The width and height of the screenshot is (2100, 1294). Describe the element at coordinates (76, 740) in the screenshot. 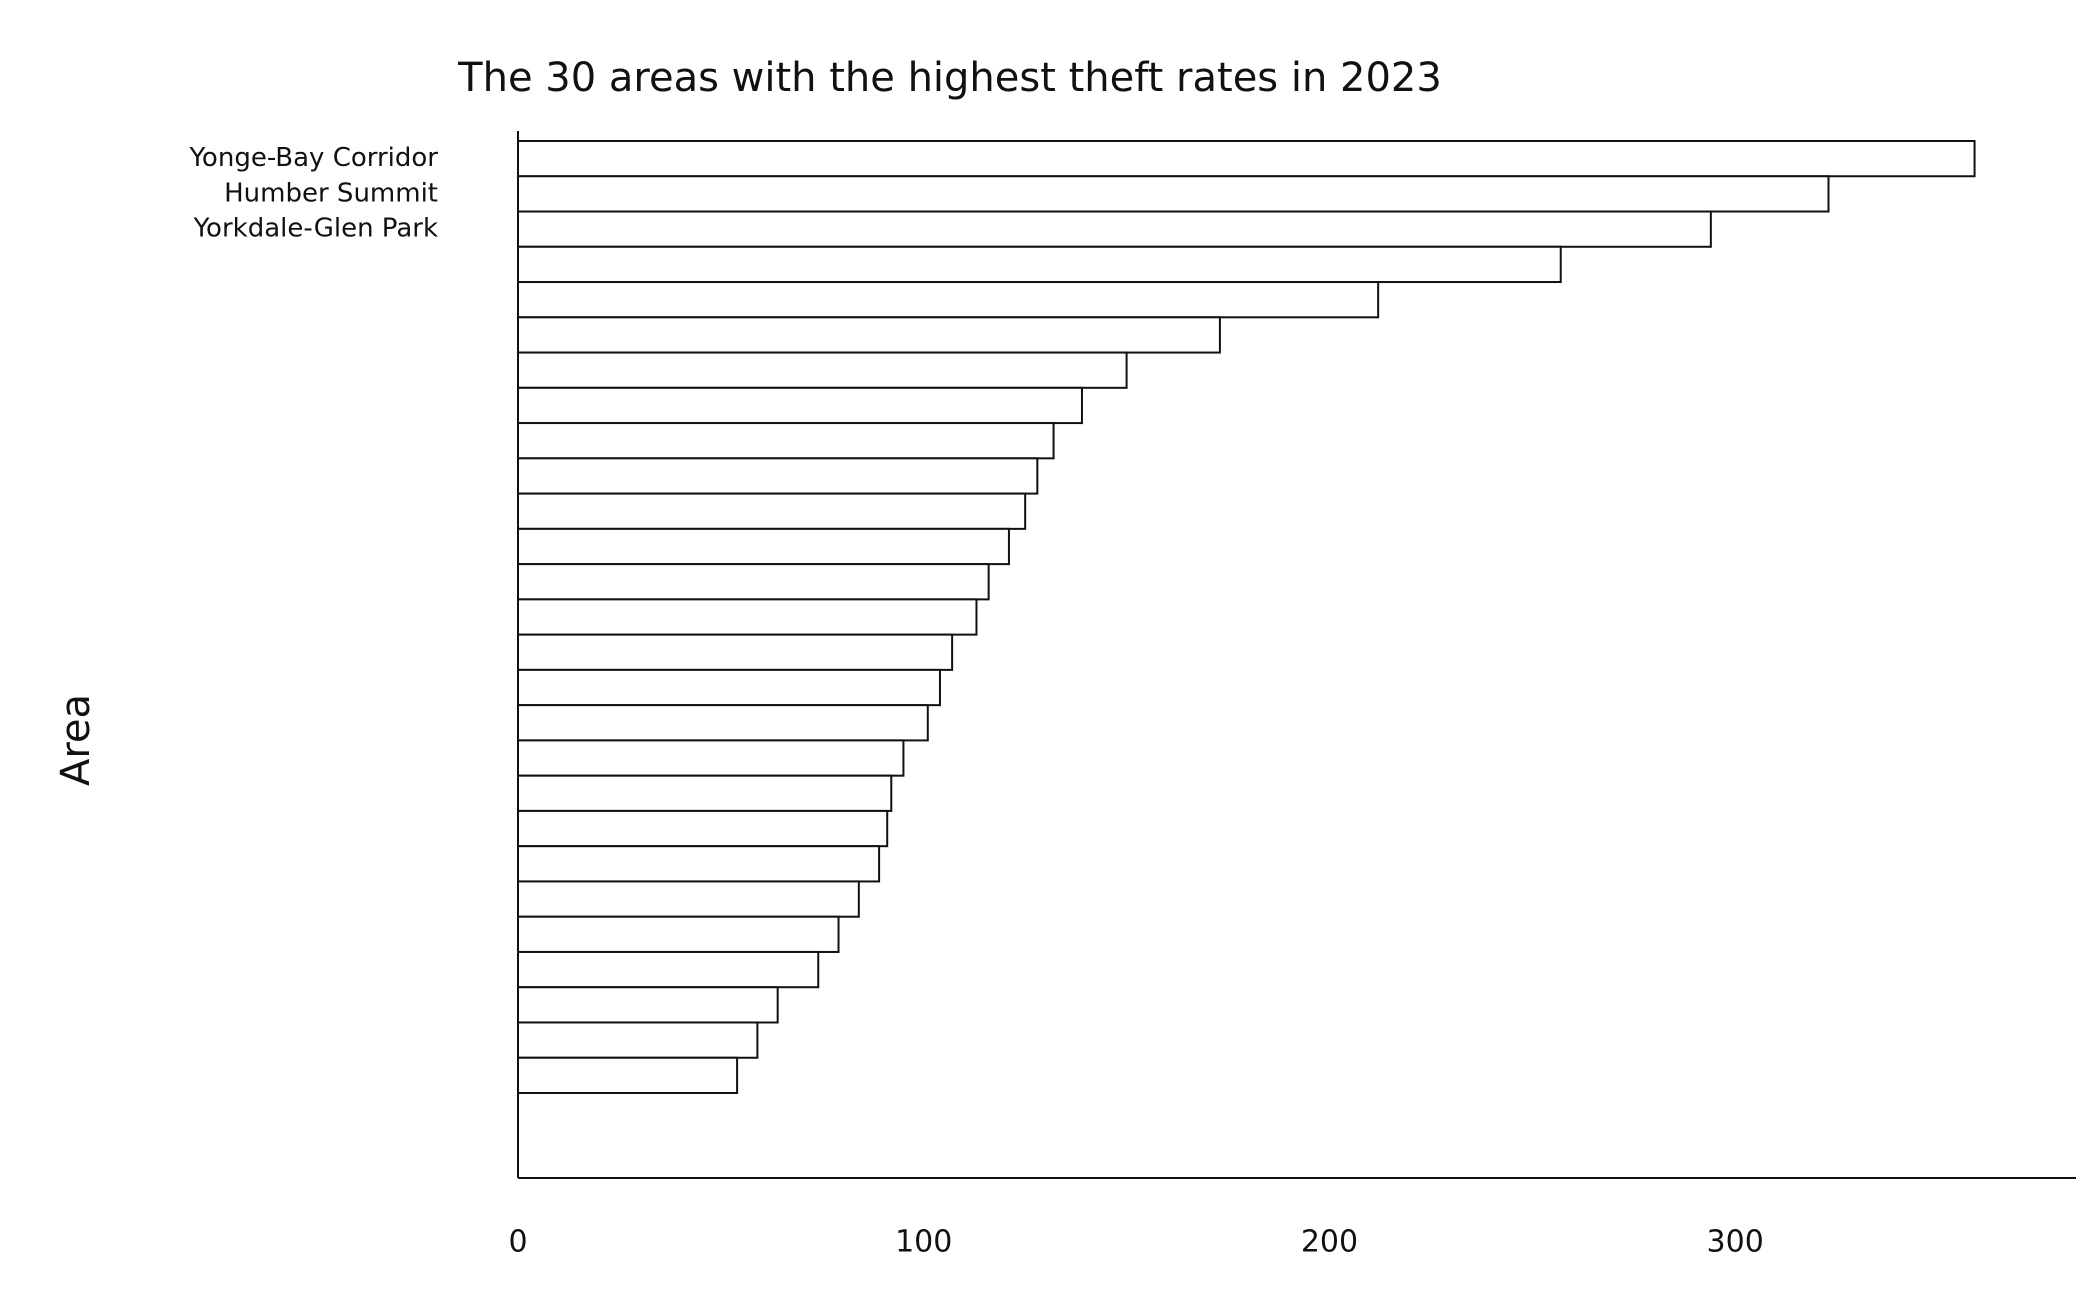

I see `y-axis-label: Area` at that location.